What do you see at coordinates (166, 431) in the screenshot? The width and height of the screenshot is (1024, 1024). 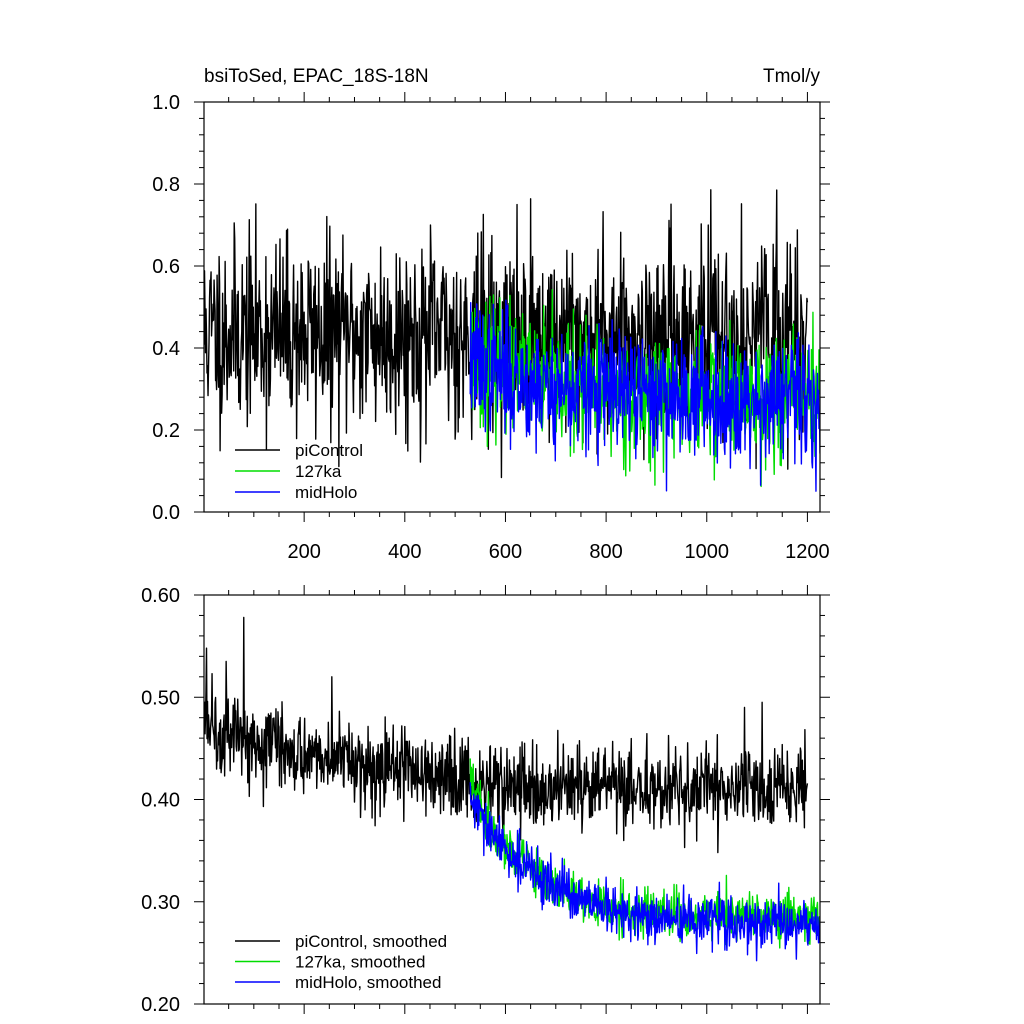 I see `y-tick-label: 0.2` at bounding box center [166, 431].